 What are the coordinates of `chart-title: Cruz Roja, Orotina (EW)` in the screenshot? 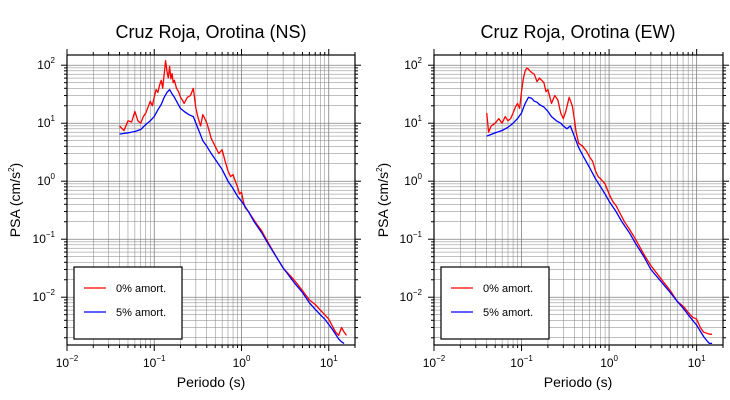 It's located at (577, 32).